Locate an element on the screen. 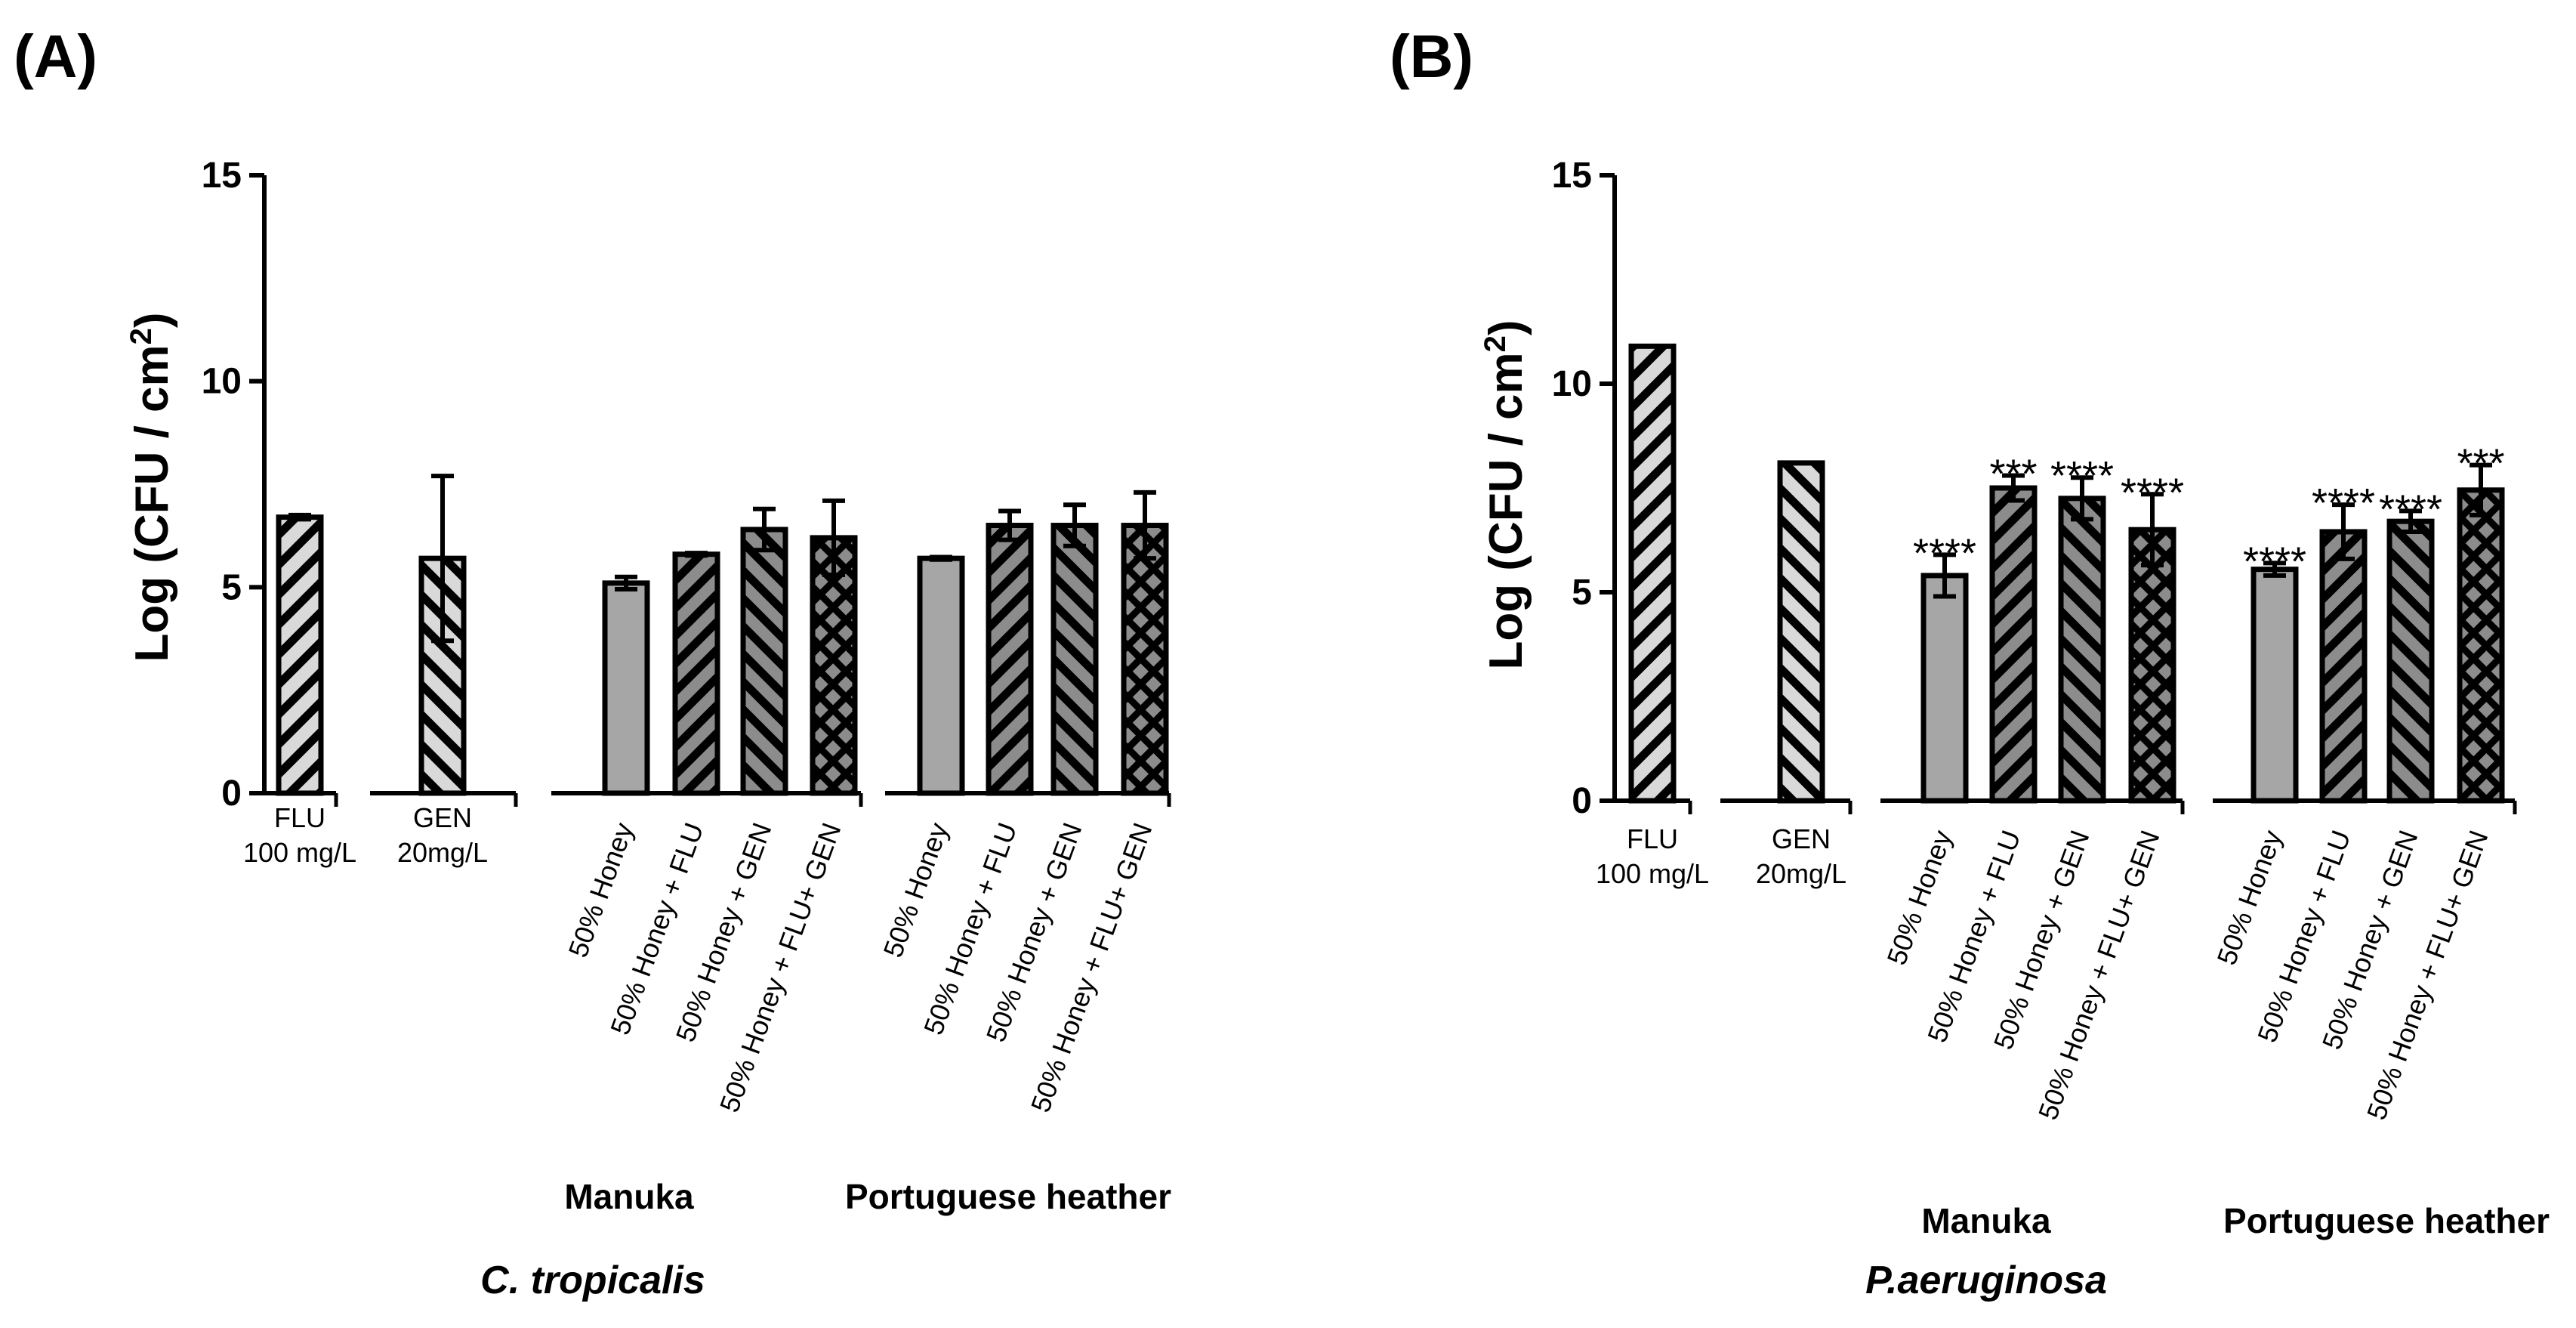  species-label: P.aeruginosa is located at coordinates (1986, 1280).